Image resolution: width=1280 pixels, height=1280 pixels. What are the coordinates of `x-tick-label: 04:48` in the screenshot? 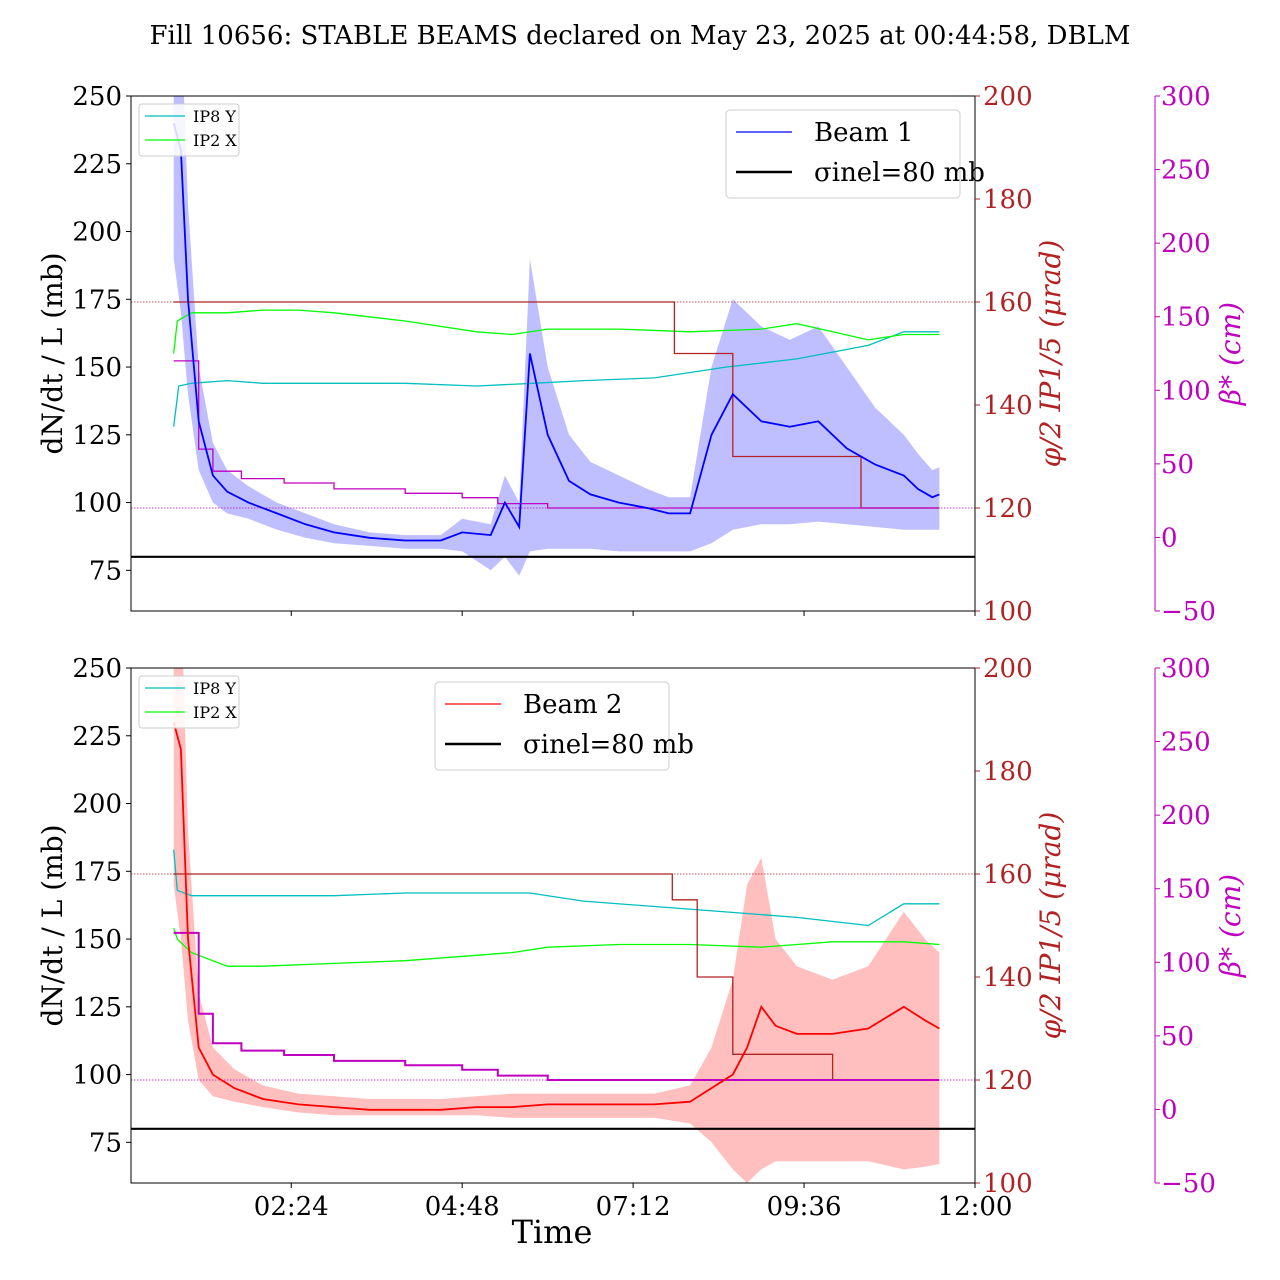 It's located at (462, 1207).